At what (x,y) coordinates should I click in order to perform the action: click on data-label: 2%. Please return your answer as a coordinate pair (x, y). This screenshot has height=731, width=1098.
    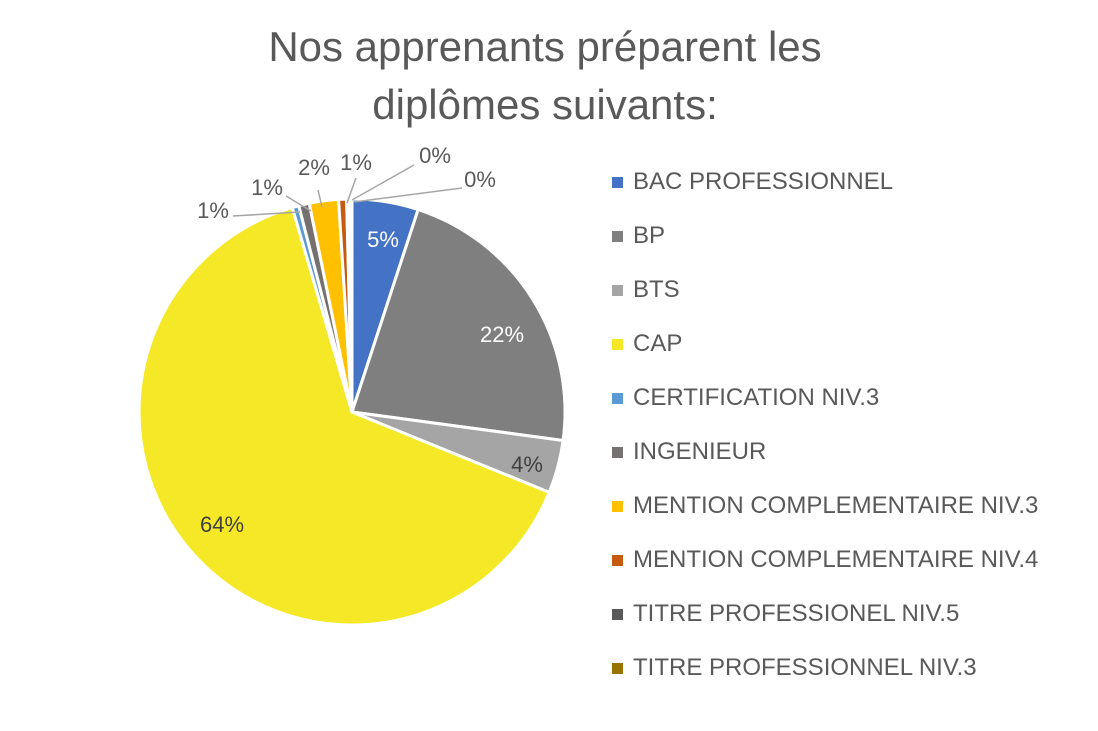
    Looking at the image, I should click on (314, 167).